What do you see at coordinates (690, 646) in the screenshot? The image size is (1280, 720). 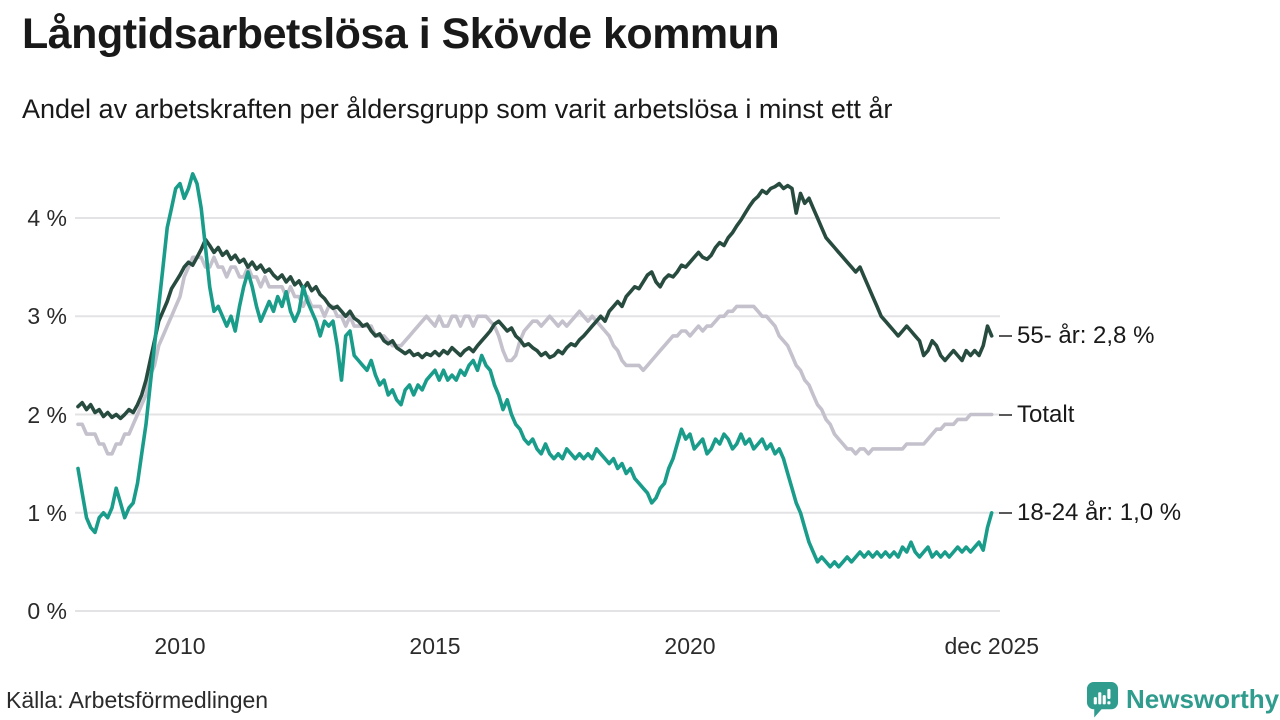 I see `x-tick-label: 2020` at bounding box center [690, 646].